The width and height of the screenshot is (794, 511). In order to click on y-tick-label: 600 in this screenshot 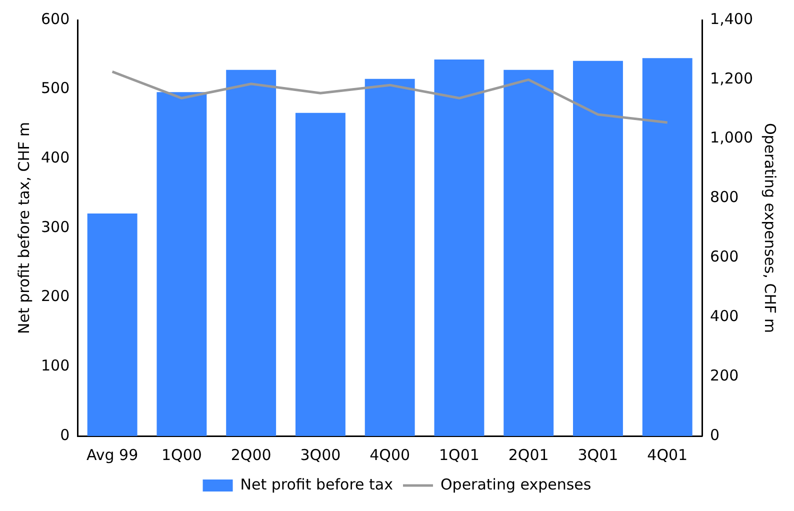, I will do `click(55, 19)`.